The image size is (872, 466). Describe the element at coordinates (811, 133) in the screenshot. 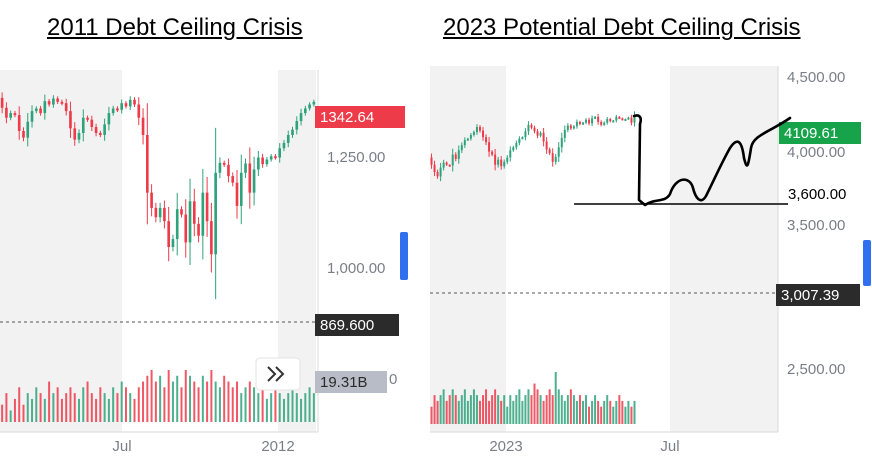

I see `right-current-price: 4109.61` at that location.